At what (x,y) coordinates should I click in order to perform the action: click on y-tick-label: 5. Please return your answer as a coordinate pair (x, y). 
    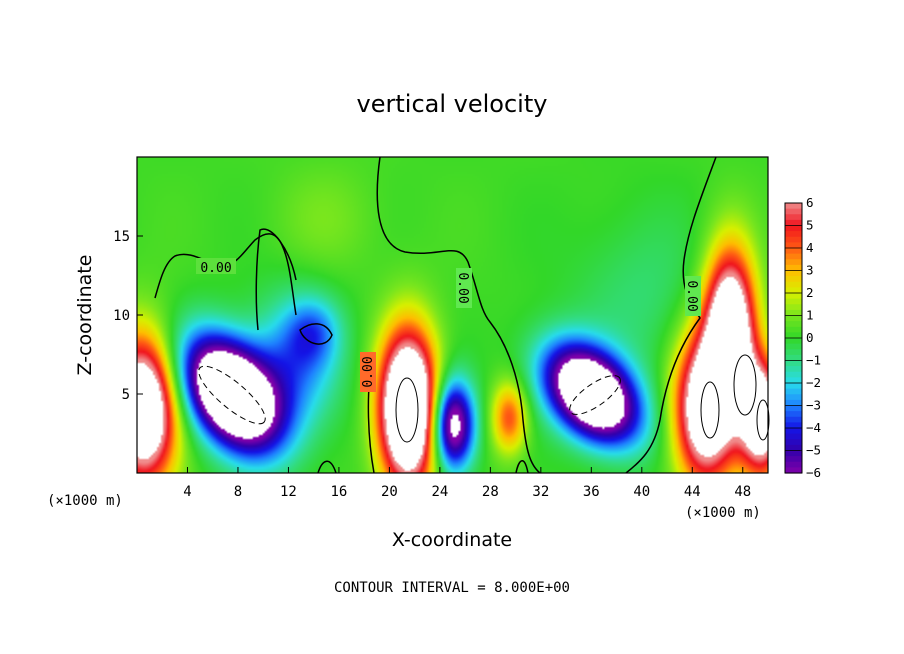
    Looking at the image, I should click on (126, 395).